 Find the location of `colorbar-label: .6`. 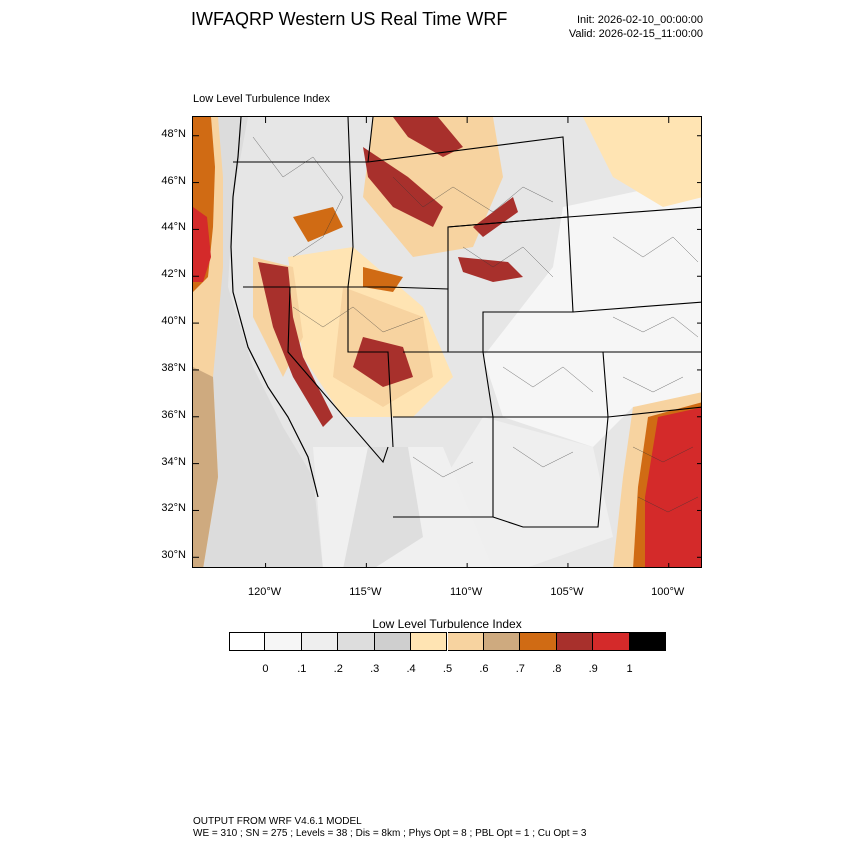

colorbar-label: .6 is located at coordinates (484, 669).